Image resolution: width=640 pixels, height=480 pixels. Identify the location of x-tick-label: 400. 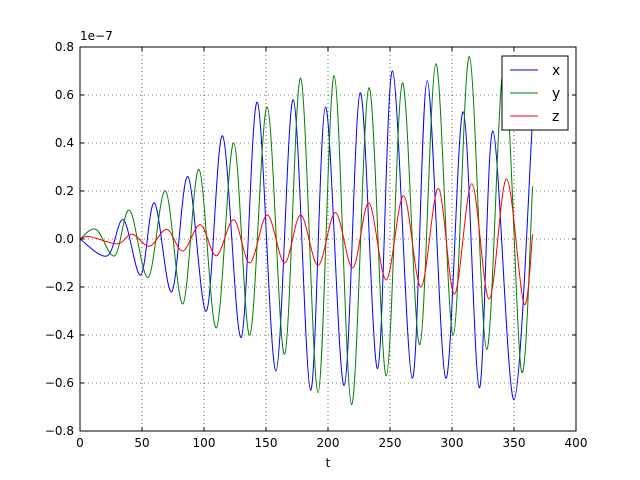
(576, 443).